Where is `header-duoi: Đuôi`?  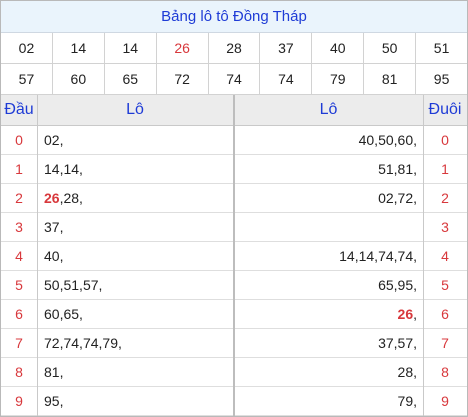
header-duoi: Đuôi is located at coordinates (445, 109).